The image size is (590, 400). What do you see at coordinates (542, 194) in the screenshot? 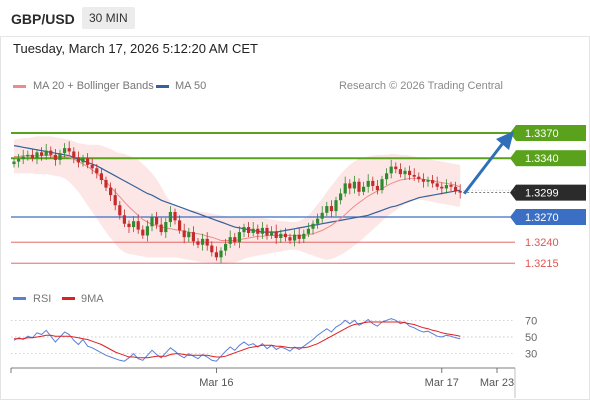
I see `last-price-label: 1.3299` at bounding box center [542, 194].